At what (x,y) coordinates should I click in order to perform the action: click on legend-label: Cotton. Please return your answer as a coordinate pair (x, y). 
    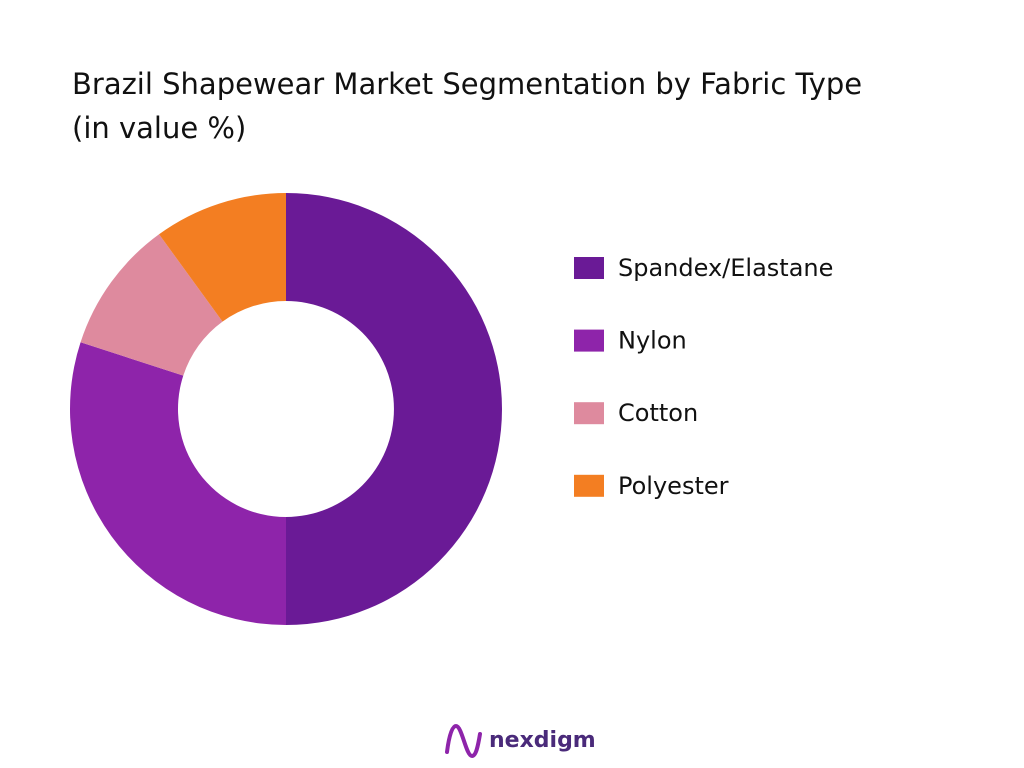
    Looking at the image, I should click on (658, 413).